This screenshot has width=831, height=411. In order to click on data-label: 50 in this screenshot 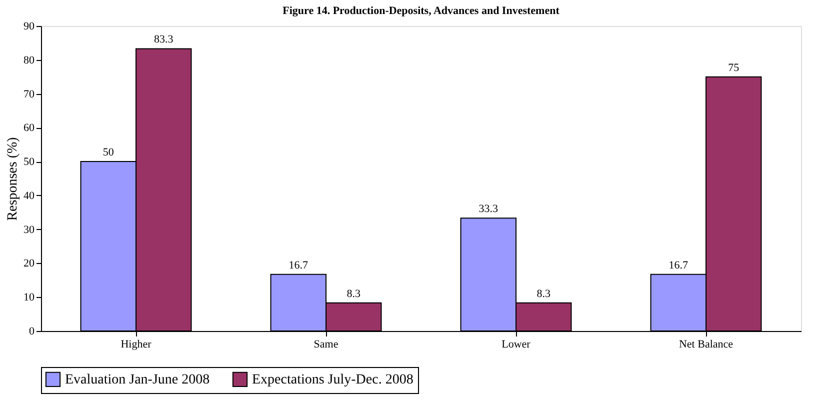, I will do `click(108, 152)`.